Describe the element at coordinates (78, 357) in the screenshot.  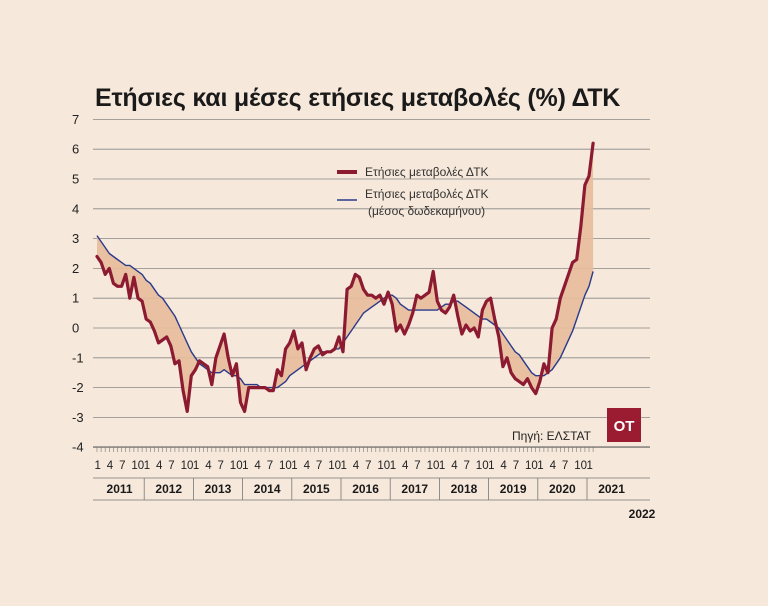
I see `y-tick-label: -1` at that location.